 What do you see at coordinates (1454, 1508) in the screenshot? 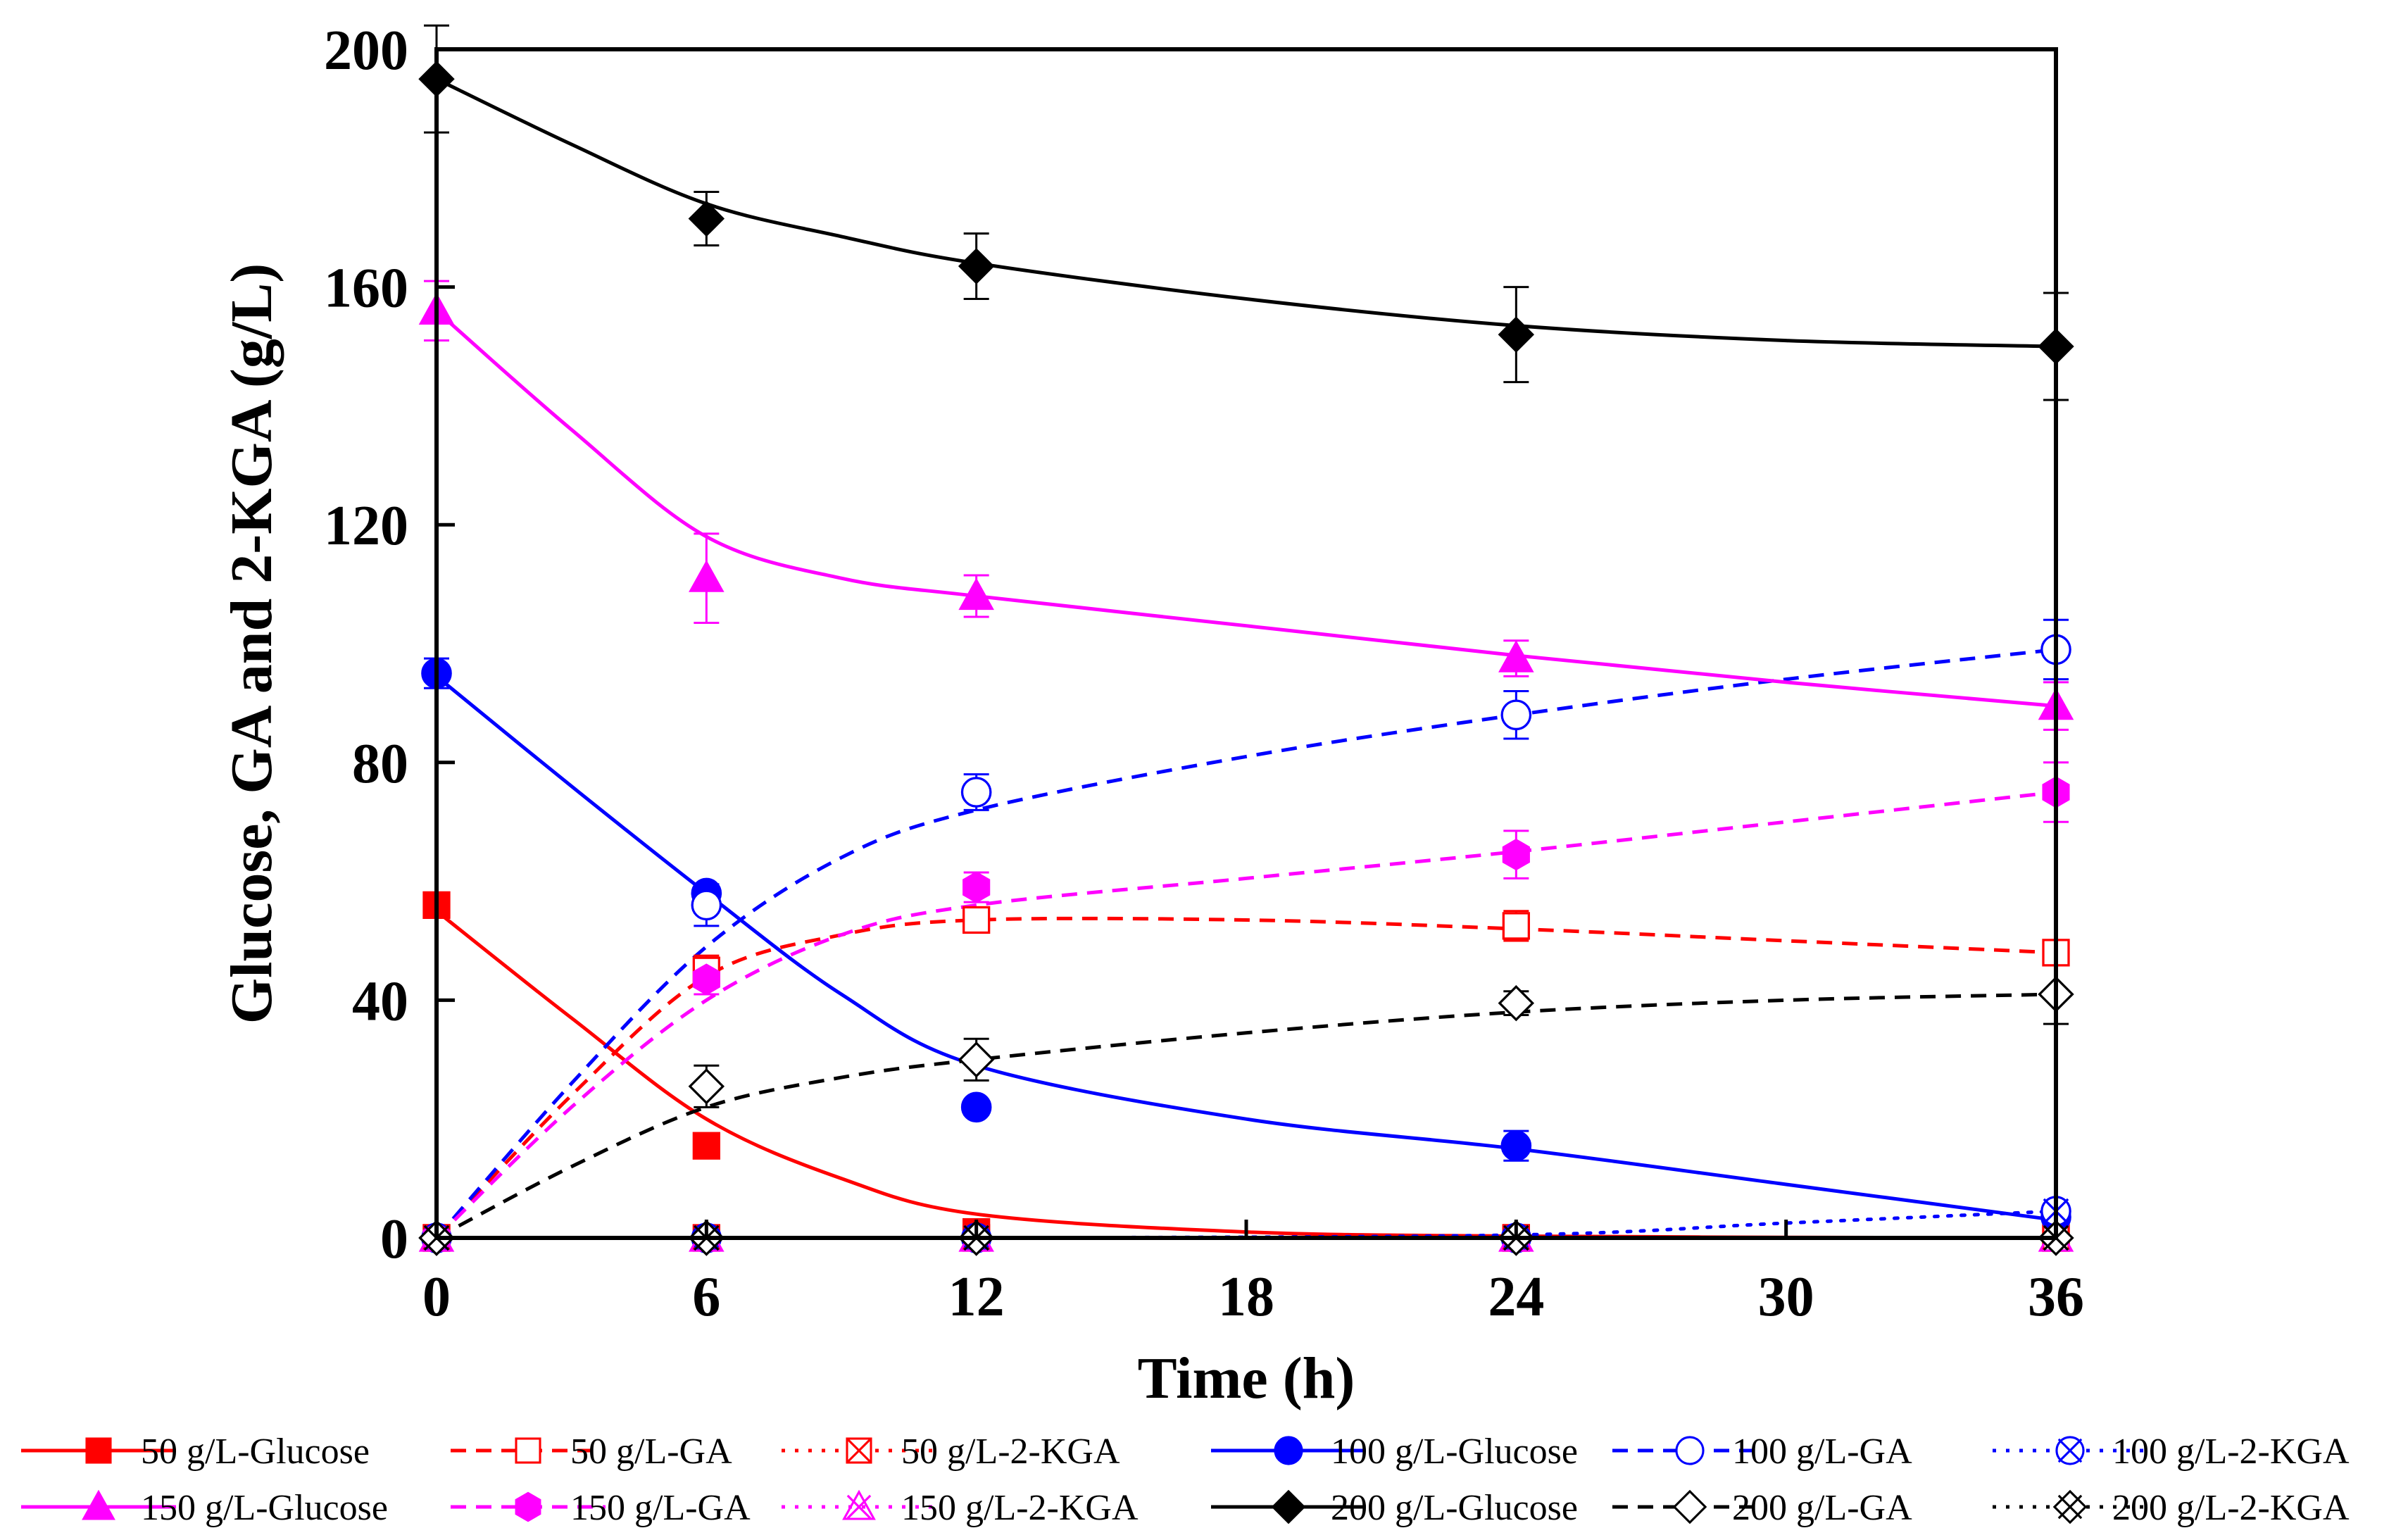
I see `legend-label: 200 g/L-Glucose` at bounding box center [1454, 1508].